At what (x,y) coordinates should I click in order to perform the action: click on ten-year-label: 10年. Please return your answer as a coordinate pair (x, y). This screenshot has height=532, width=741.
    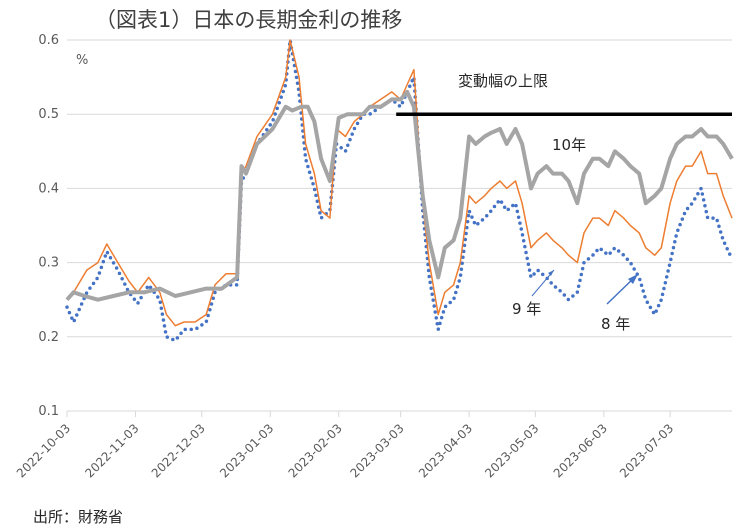
    Looking at the image, I should click on (569, 145).